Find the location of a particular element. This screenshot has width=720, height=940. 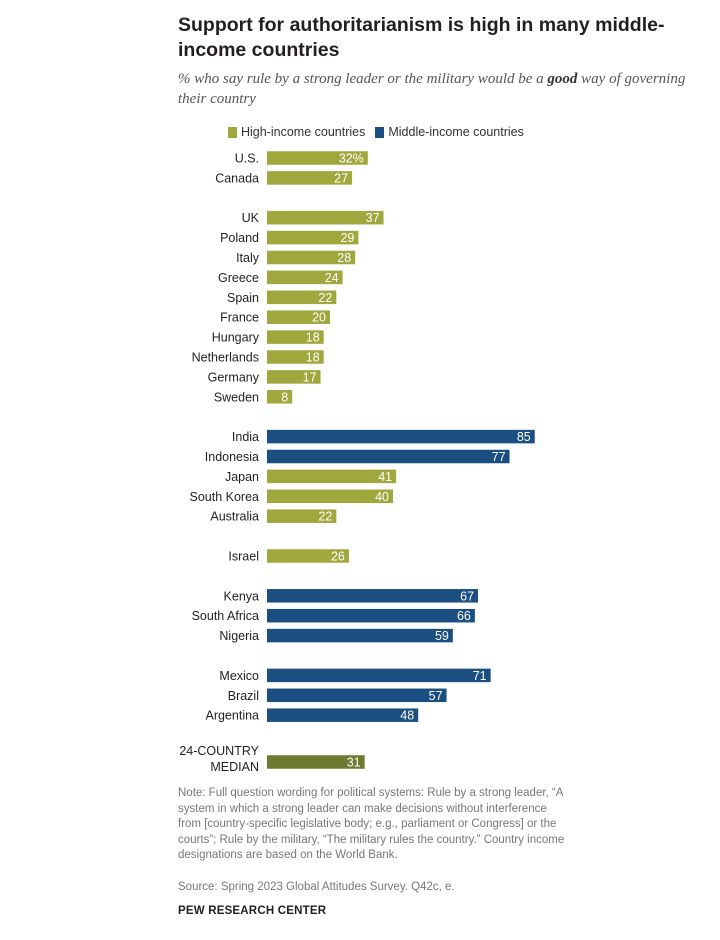

bar-netherlands is located at coordinates (295, 357).